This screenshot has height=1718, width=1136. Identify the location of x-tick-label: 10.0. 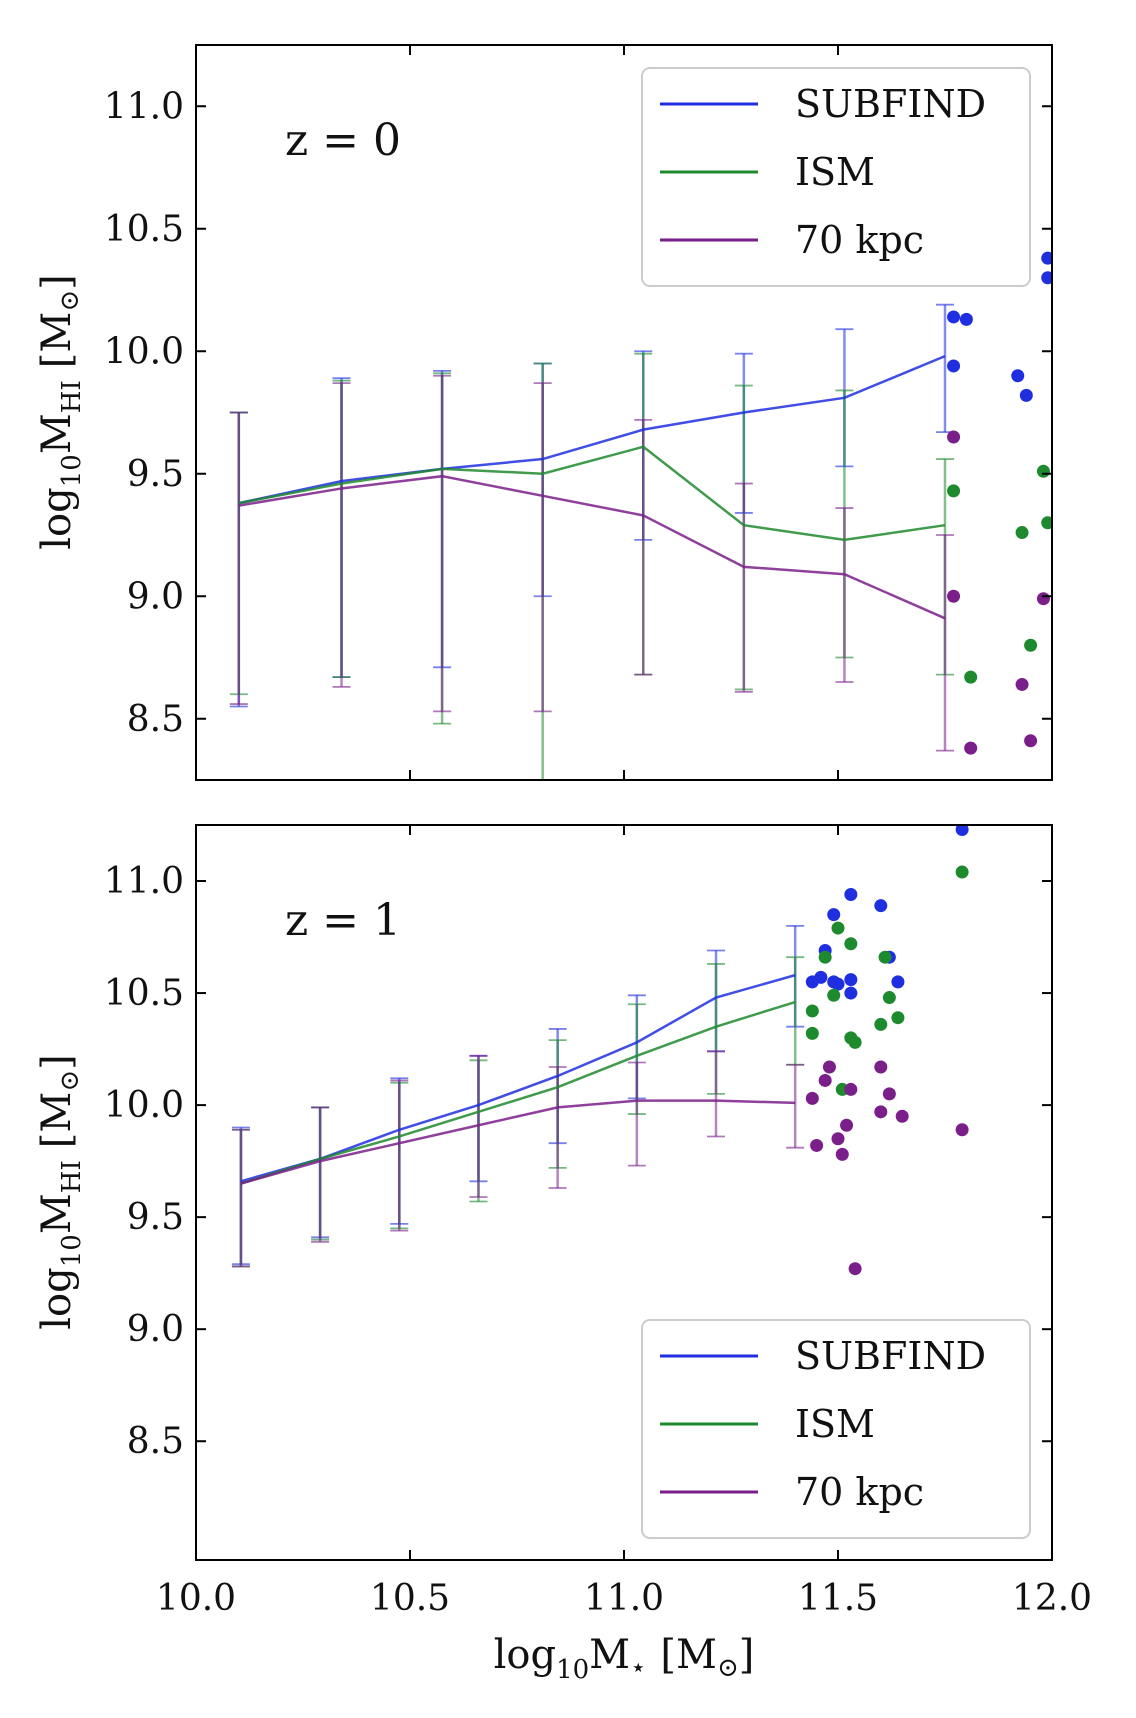
(196, 1598).